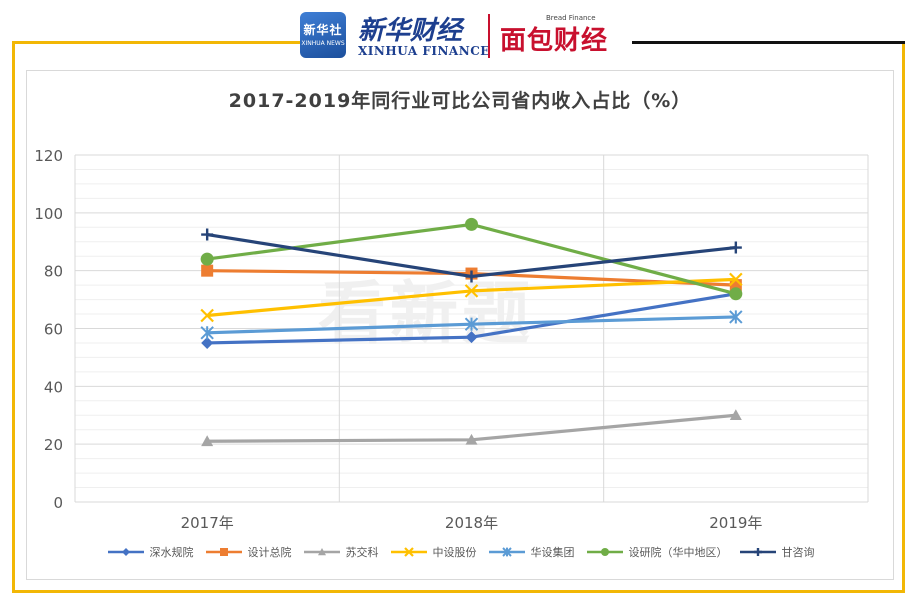  Describe the element at coordinates (48, 214) in the screenshot. I see `y-tick-label: 100` at that location.